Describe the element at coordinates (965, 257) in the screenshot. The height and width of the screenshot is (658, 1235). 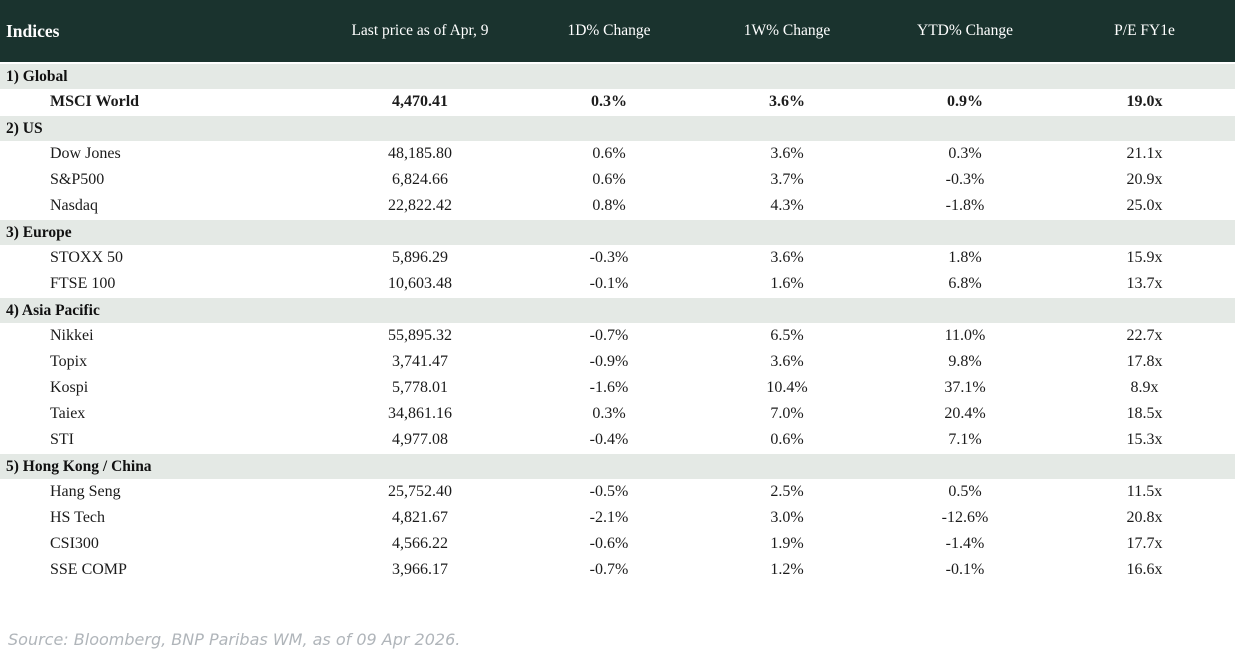
I see `change-ytd: 1.8%` at that location.